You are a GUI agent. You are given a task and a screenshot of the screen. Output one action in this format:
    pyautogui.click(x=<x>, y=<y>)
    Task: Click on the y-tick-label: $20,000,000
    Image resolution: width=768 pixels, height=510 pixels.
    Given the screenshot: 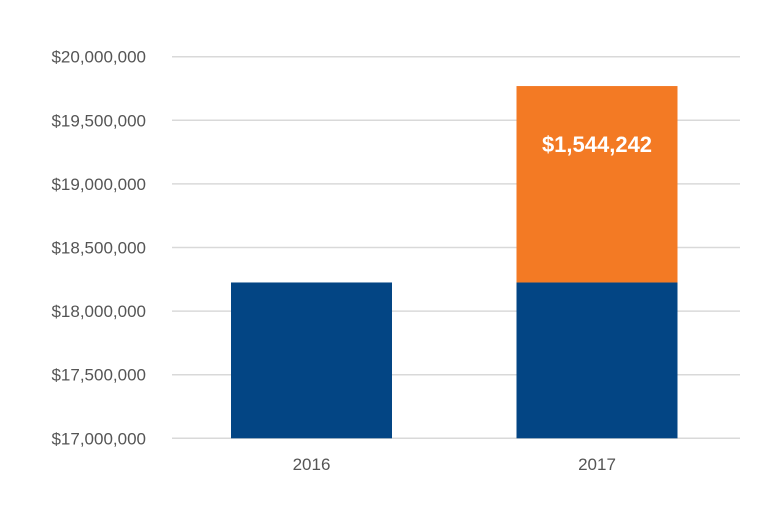 What is the action you would take?
    pyautogui.click(x=98, y=57)
    